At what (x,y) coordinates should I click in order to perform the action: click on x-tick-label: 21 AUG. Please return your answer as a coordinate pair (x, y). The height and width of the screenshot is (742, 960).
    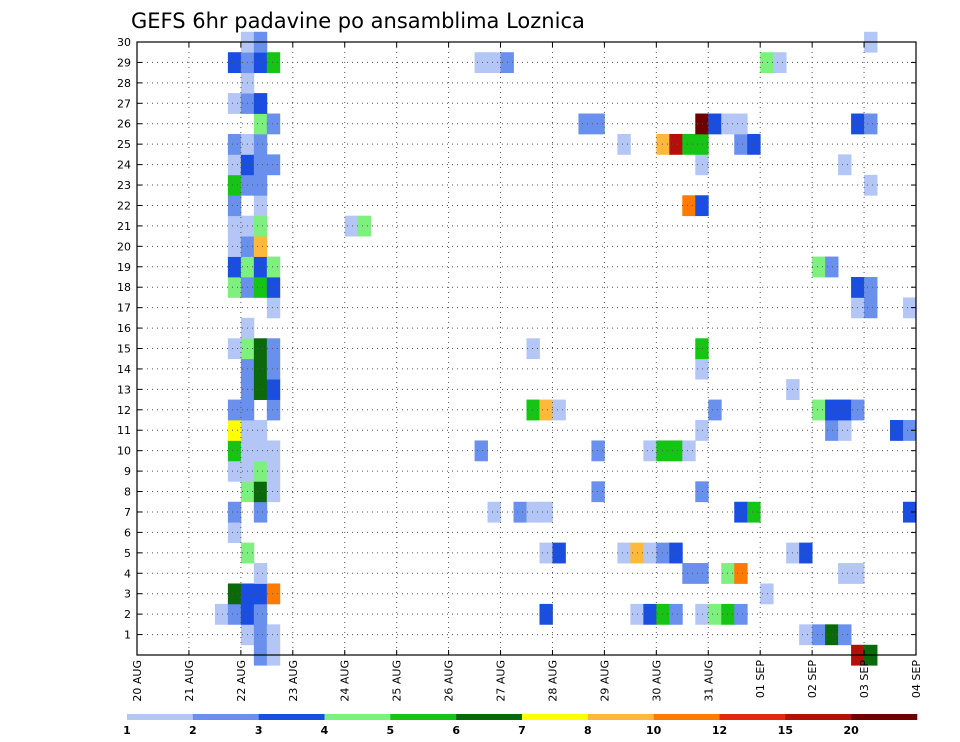
    Looking at the image, I should click on (189, 681).